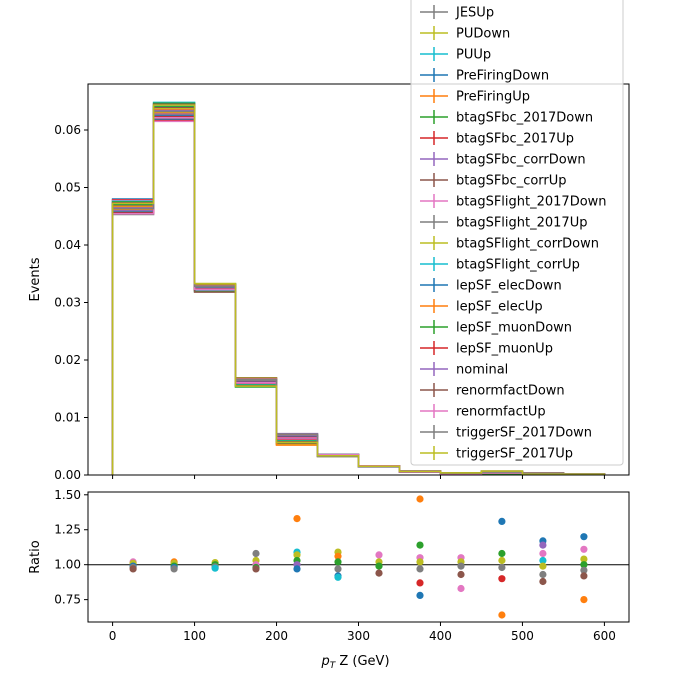  I want to click on histogram-y-tick-label: 0.01, so click(67, 418).